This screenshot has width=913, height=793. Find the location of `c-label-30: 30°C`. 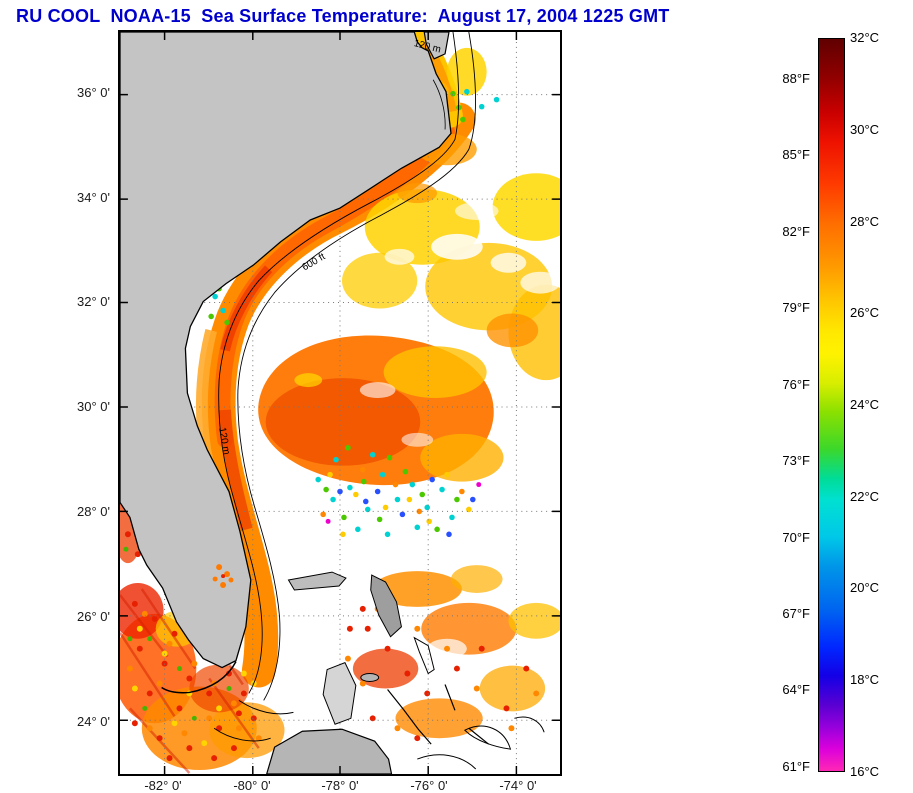

c-label-30: 30°C is located at coordinates (865, 129).